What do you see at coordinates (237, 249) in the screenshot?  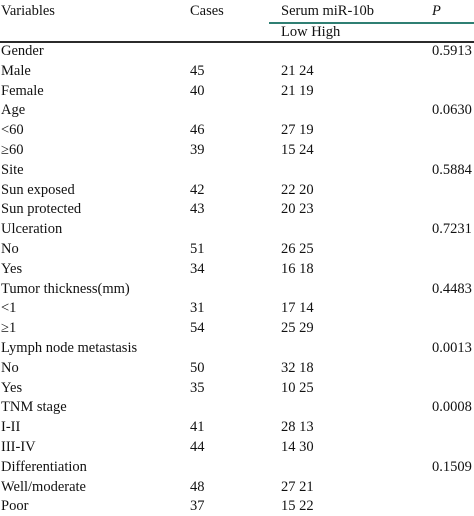 I see `table-row: No 51 26 25` at bounding box center [237, 249].